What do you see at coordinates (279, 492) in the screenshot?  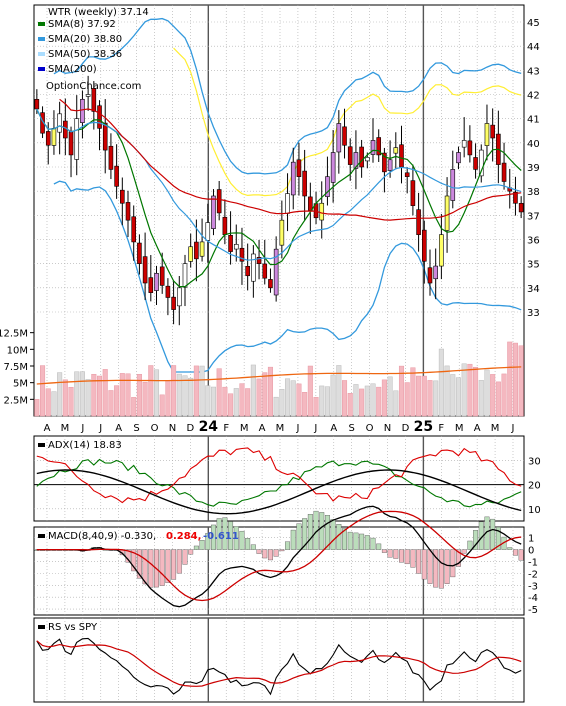 I see `adx-line` at bounding box center [279, 492].